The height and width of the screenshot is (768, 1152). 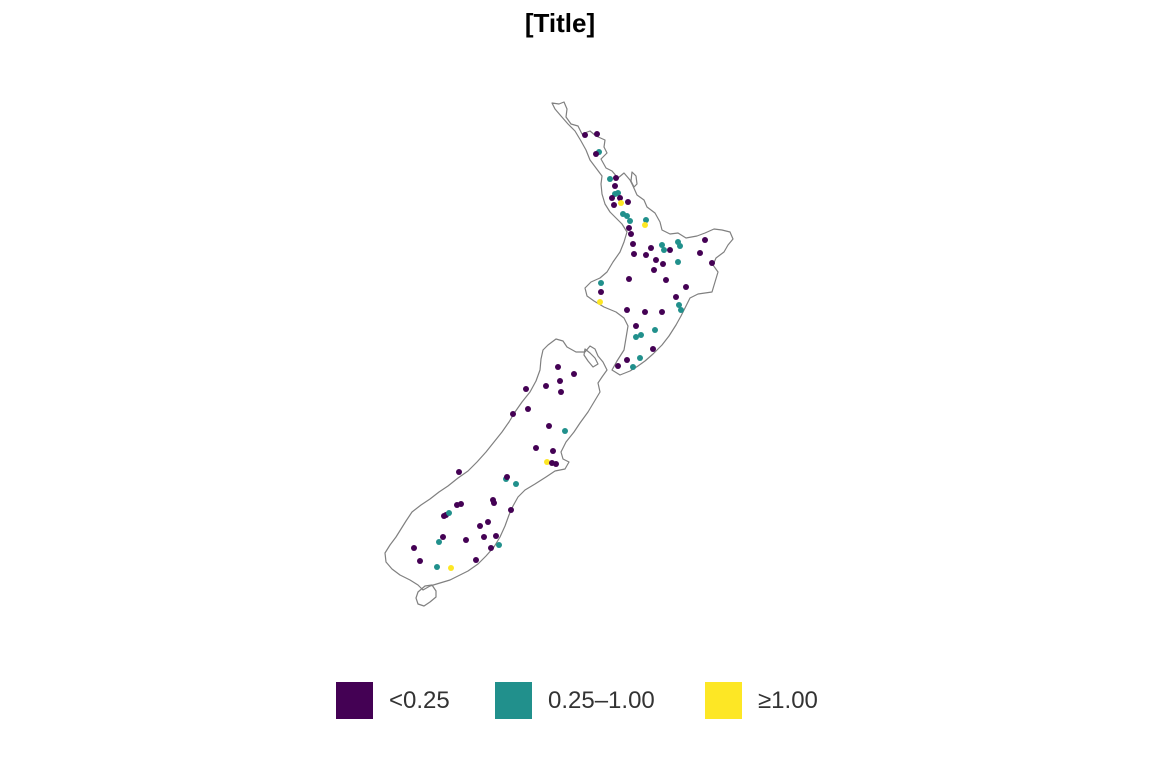 What do you see at coordinates (419, 700) in the screenshot?
I see `legend-label-low: <0.25` at bounding box center [419, 700].